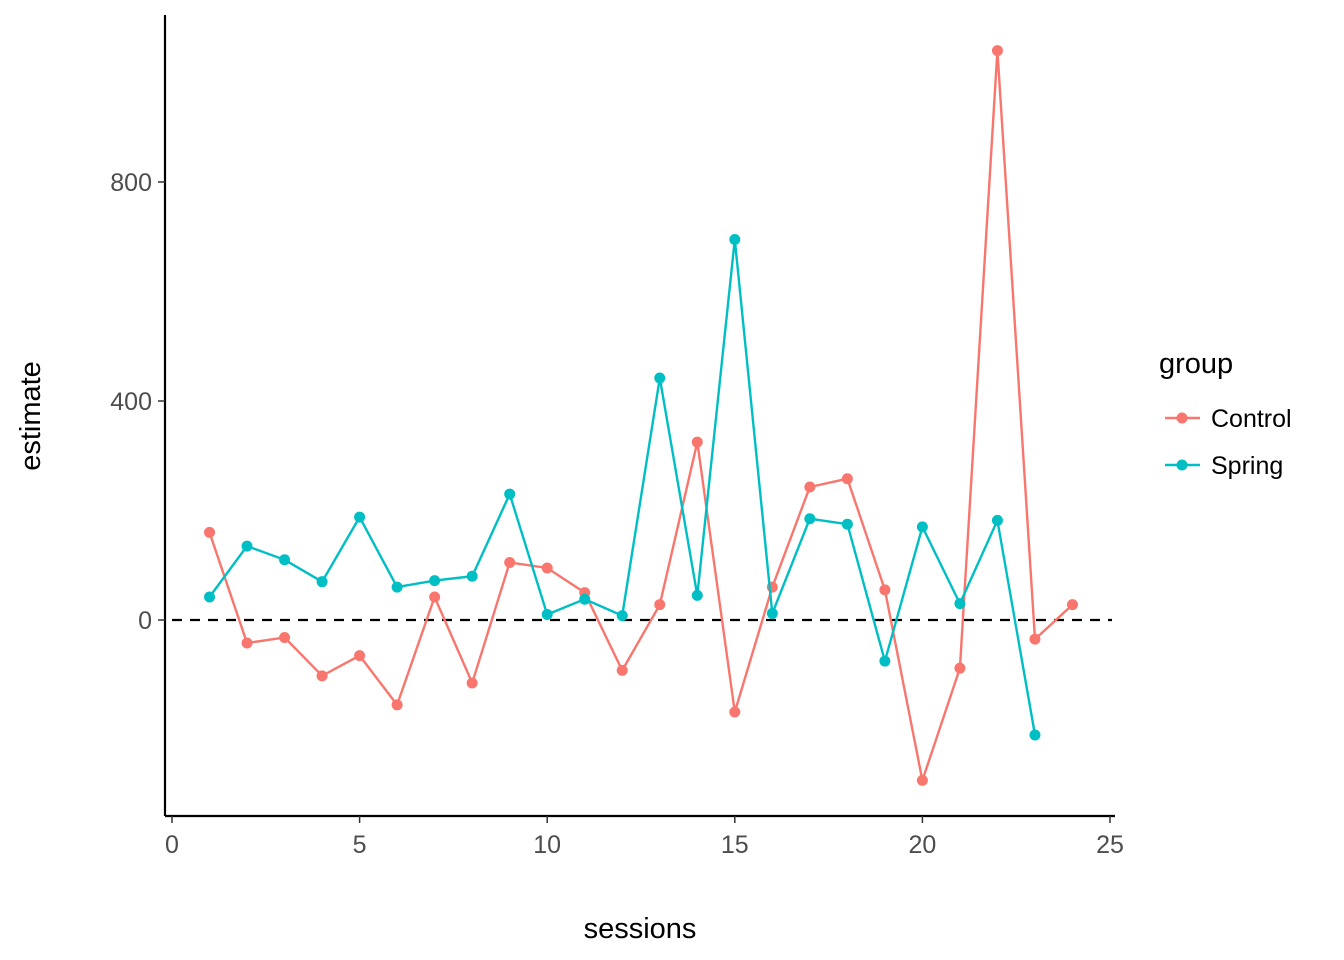 The width and height of the screenshot is (1344, 960). What do you see at coordinates (131, 402) in the screenshot?
I see `y-tick-label: 400` at bounding box center [131, 402].